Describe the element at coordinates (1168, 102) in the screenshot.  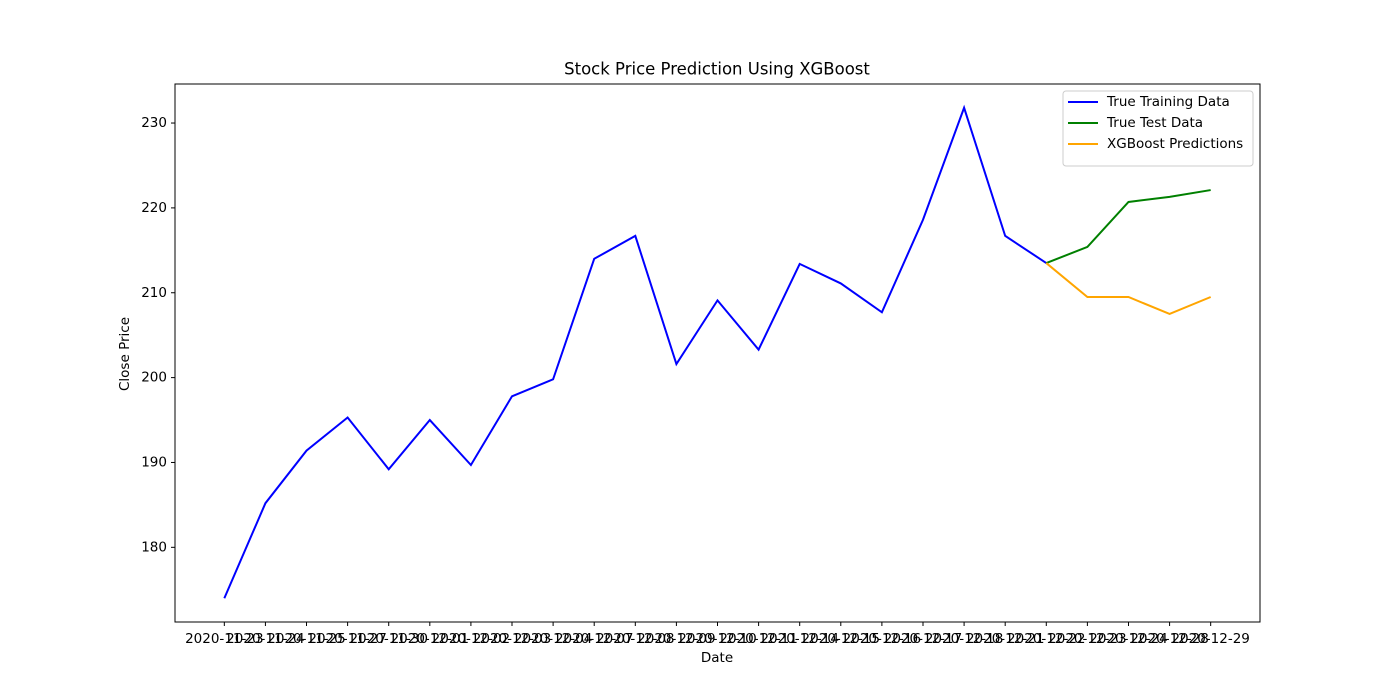
I see `legend-label: True Training Data` at that location.